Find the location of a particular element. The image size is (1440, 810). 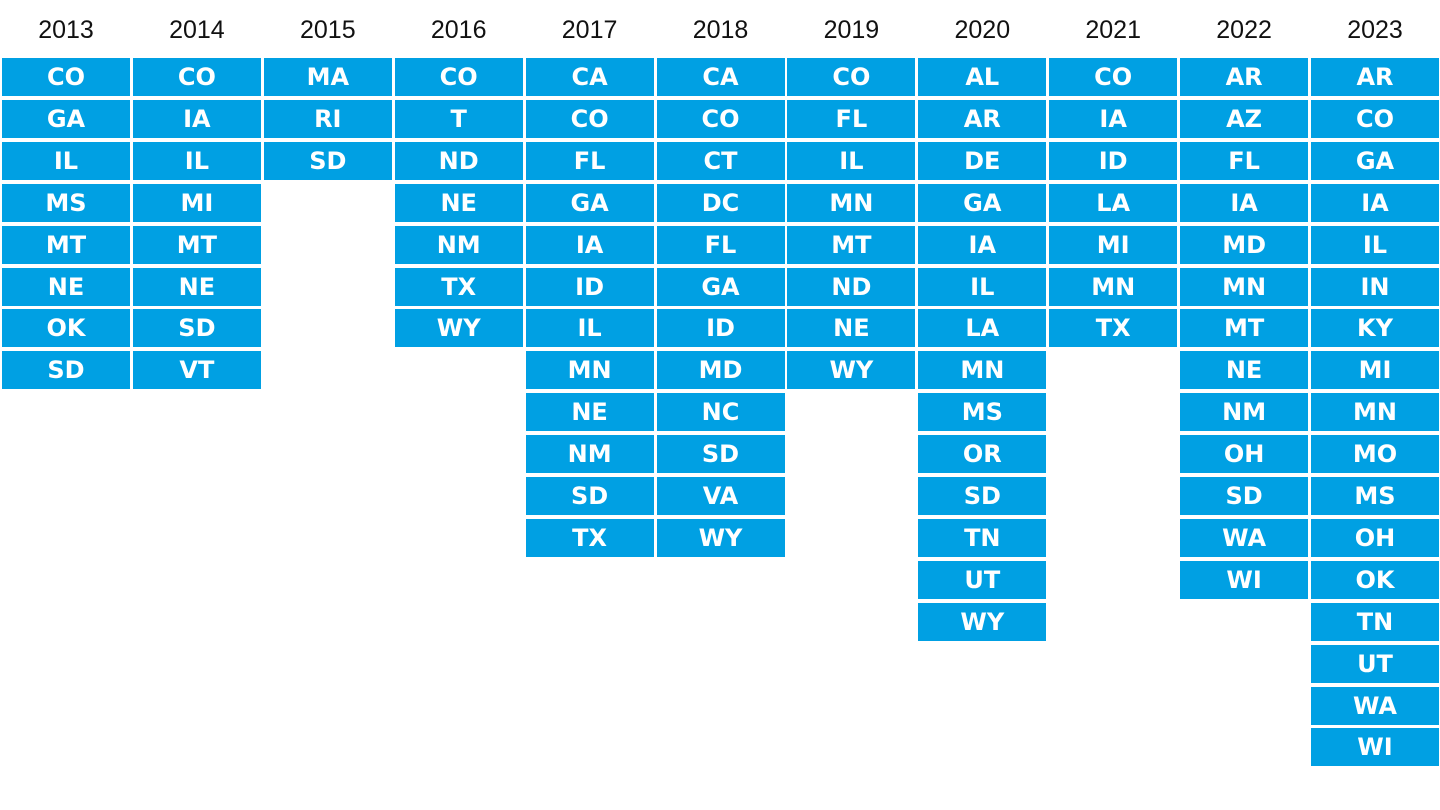

state-cell: NC is located at coordinates (720, 412).